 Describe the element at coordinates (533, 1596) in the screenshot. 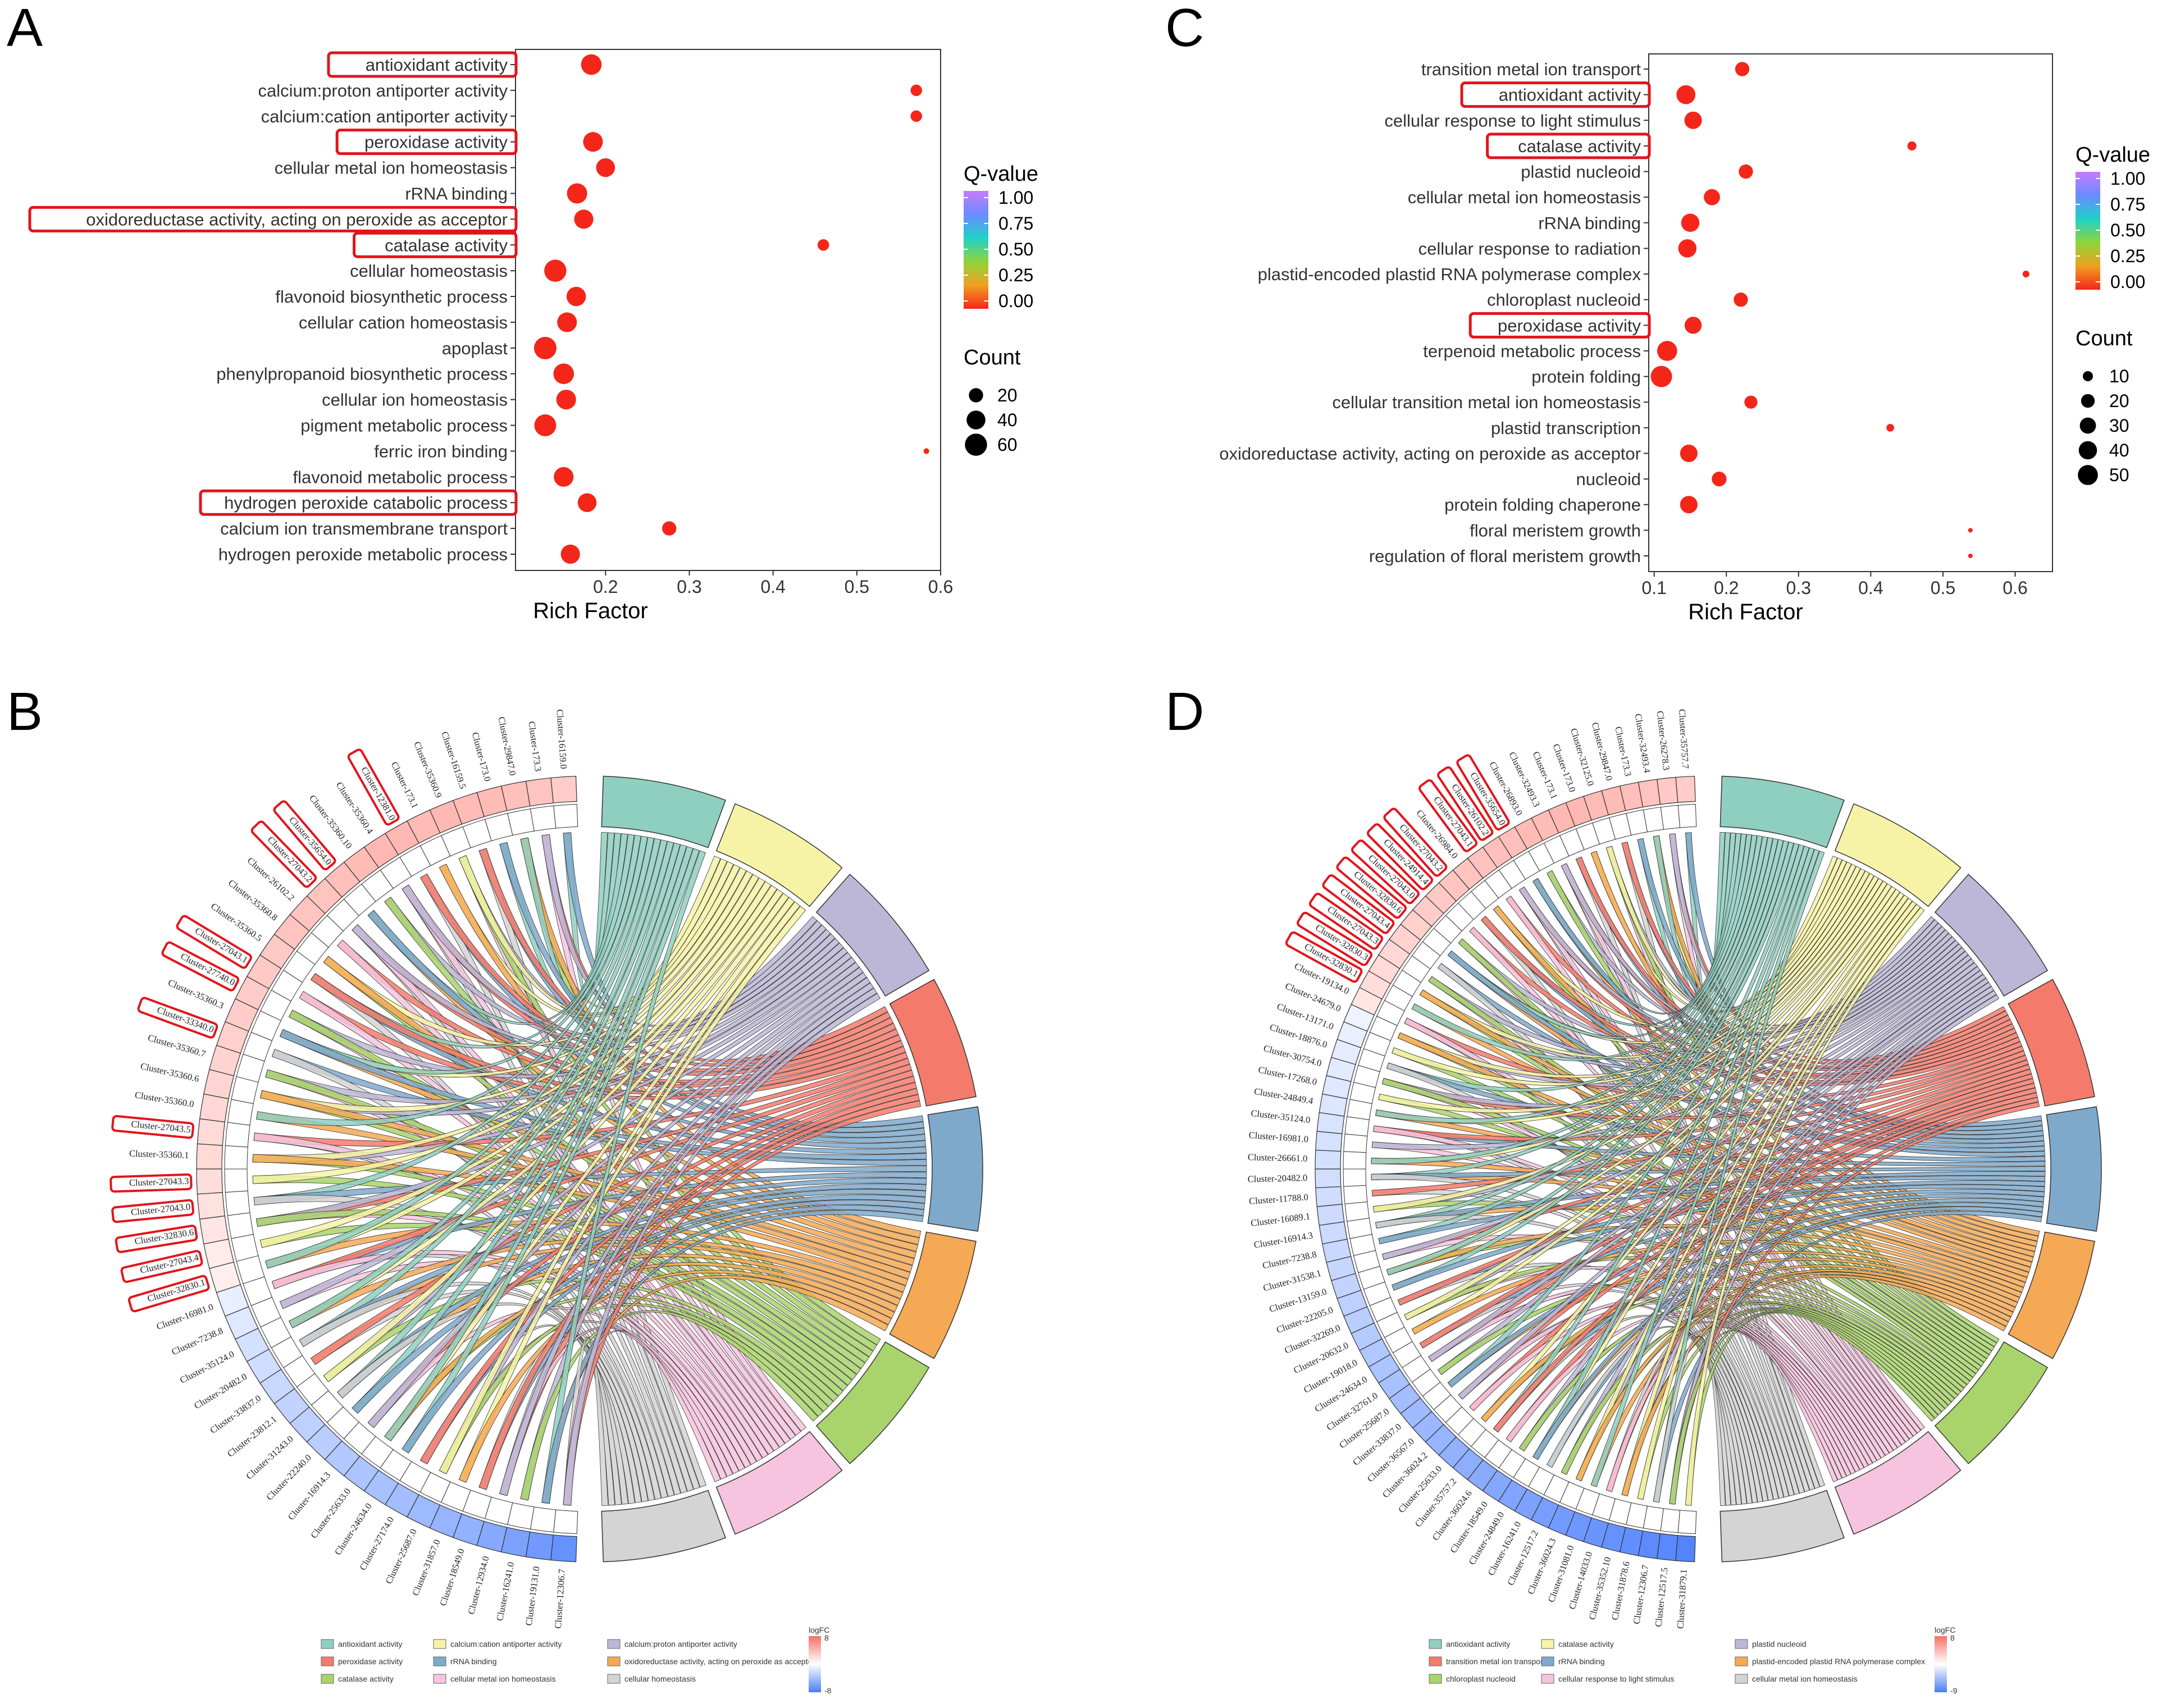

I see `gene-label-cluster-19131-0: Cluster-19131.0` at that location.